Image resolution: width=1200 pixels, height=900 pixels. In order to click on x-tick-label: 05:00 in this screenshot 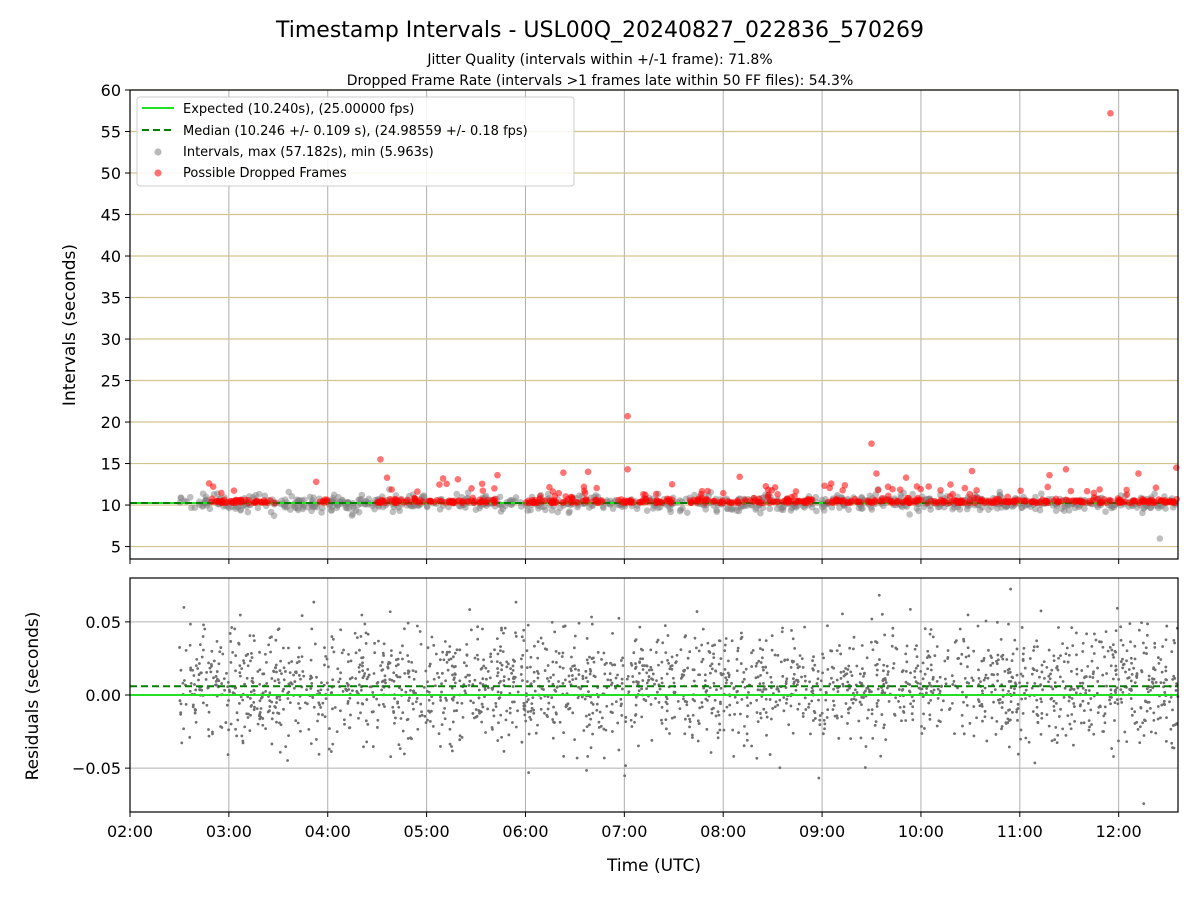, I will do `click(427, 831)`.